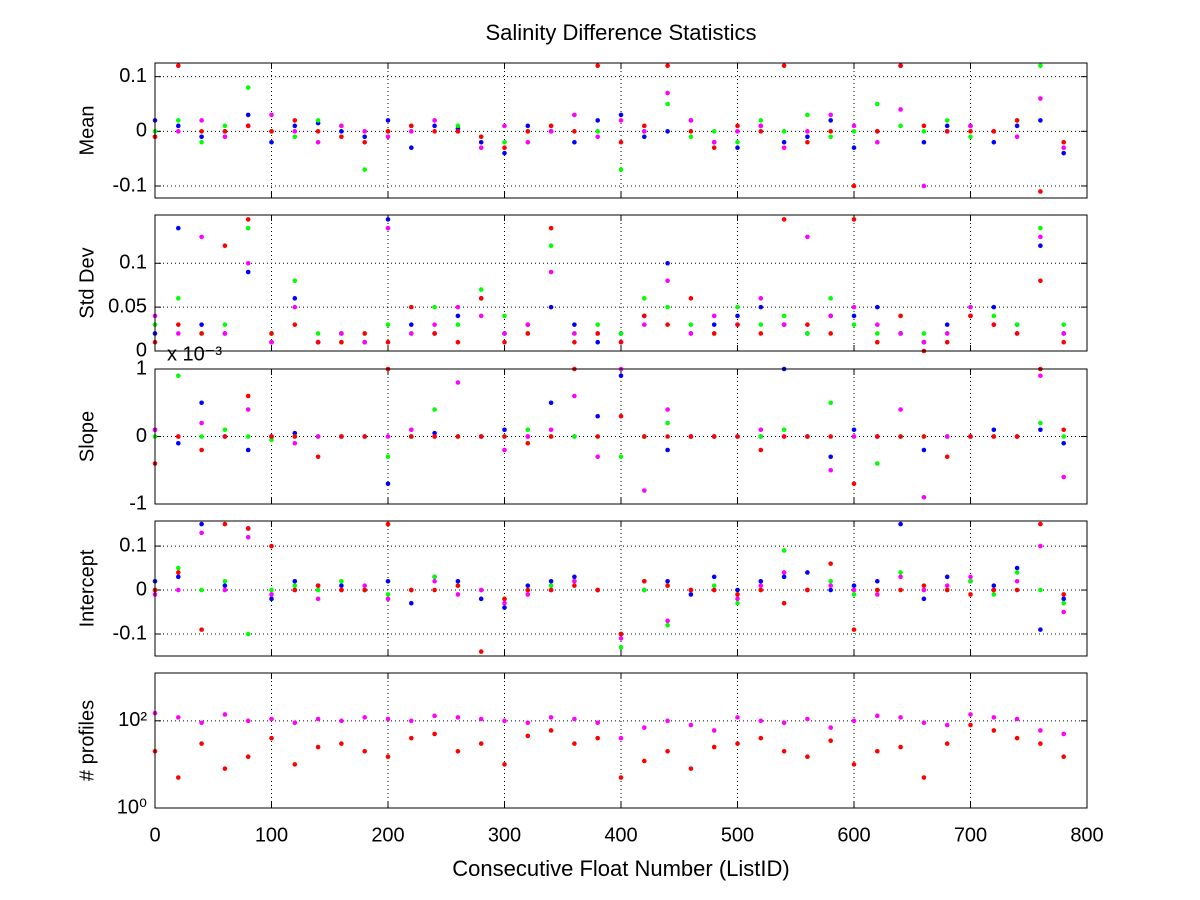 Image resolution: width=1200 pixels, height=900 pixels. Describe the element at coordinates (130, 185) in the screenshot. I see `y-tick-label: -0.1` at that location.